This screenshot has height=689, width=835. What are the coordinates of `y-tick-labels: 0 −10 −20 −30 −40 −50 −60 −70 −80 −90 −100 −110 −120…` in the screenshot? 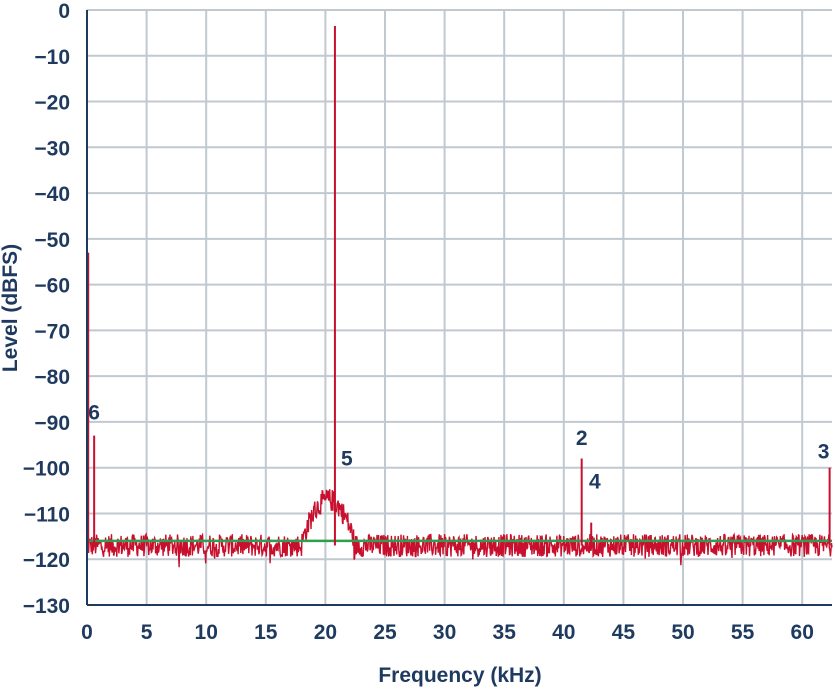 It's located at (46, 309).